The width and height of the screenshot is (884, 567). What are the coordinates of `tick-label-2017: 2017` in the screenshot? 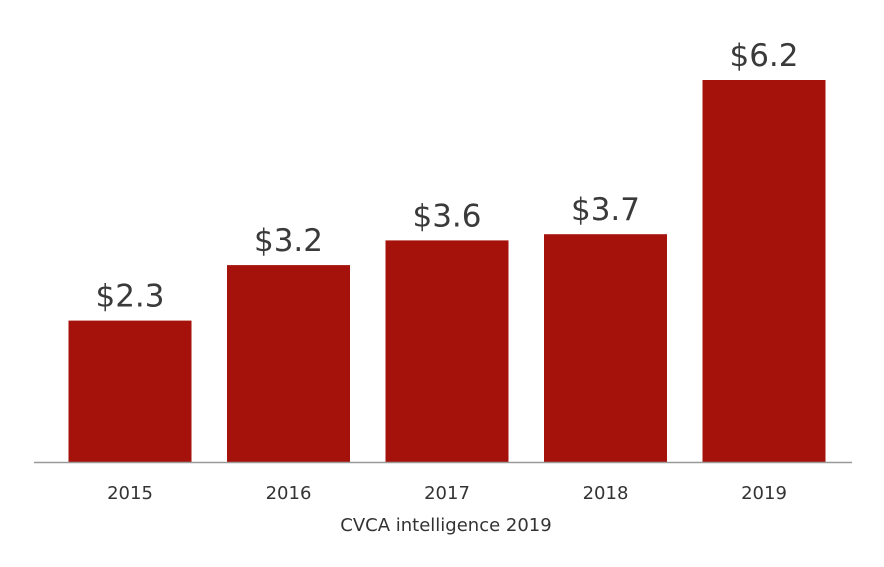 It's located at (447, 493).